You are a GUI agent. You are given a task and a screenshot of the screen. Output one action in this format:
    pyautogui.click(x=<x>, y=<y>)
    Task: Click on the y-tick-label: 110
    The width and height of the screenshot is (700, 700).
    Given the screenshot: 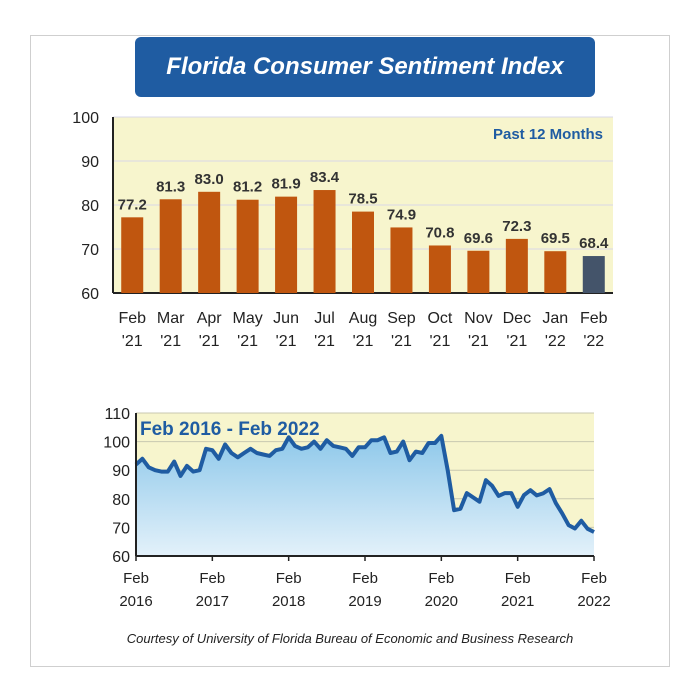 What is the action you would take?
    pyautogui.click(x=117, y=414)
    